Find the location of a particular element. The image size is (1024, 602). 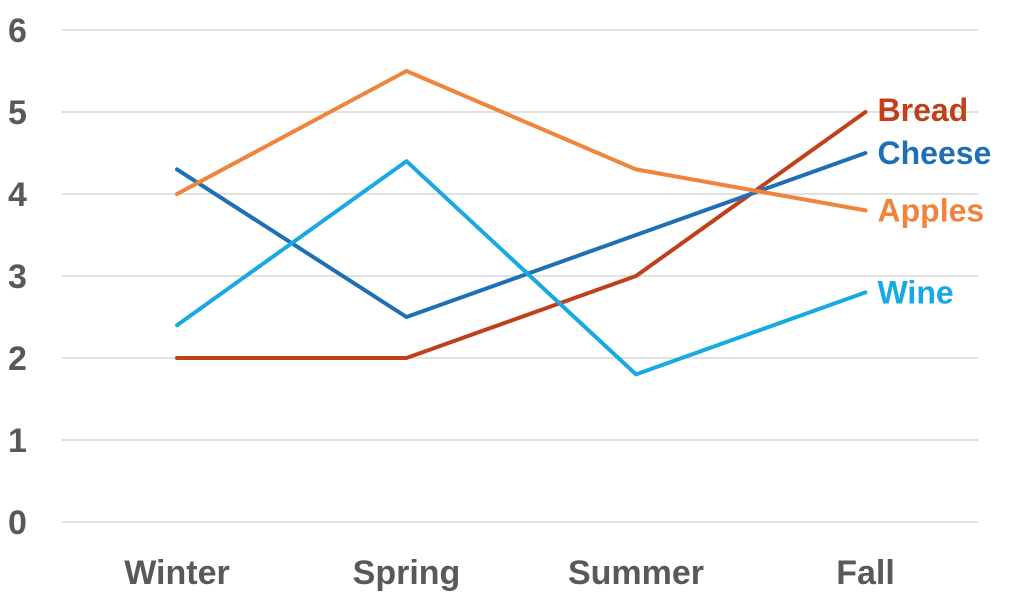

y-tick-label: 3 is located at coordinates (17, 277).